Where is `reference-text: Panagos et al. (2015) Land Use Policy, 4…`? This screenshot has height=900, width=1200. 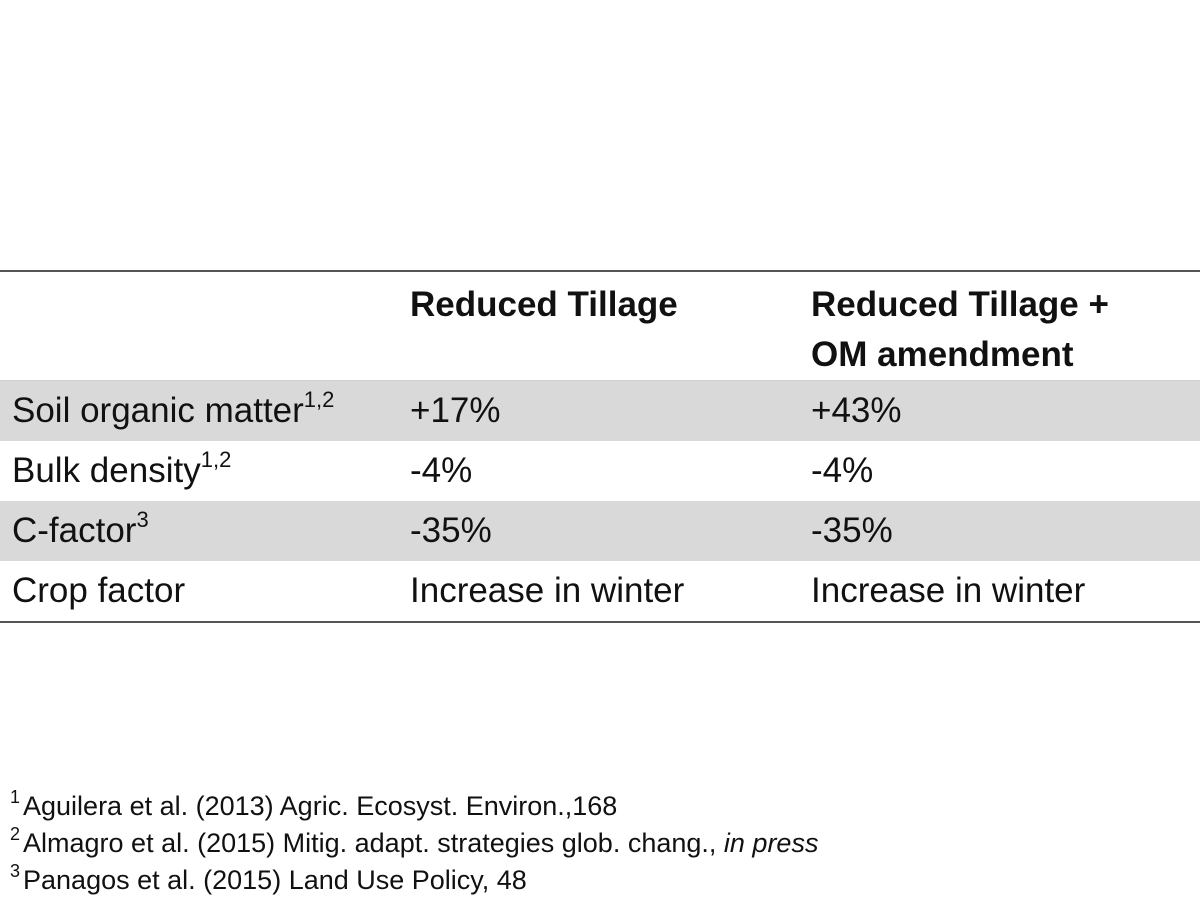
reference-text: Panagos et al. (2015) Land Use Policy, 4… is located at coordinates (275, 880).